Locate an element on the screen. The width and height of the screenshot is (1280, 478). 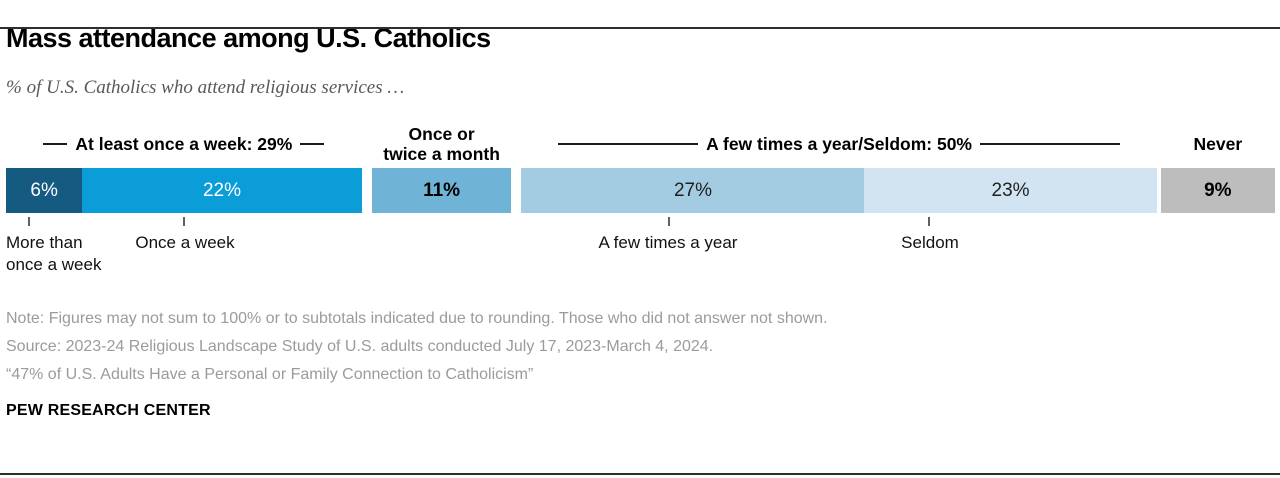
below-label-line1: Once a week is located at coordinates (185, 242).